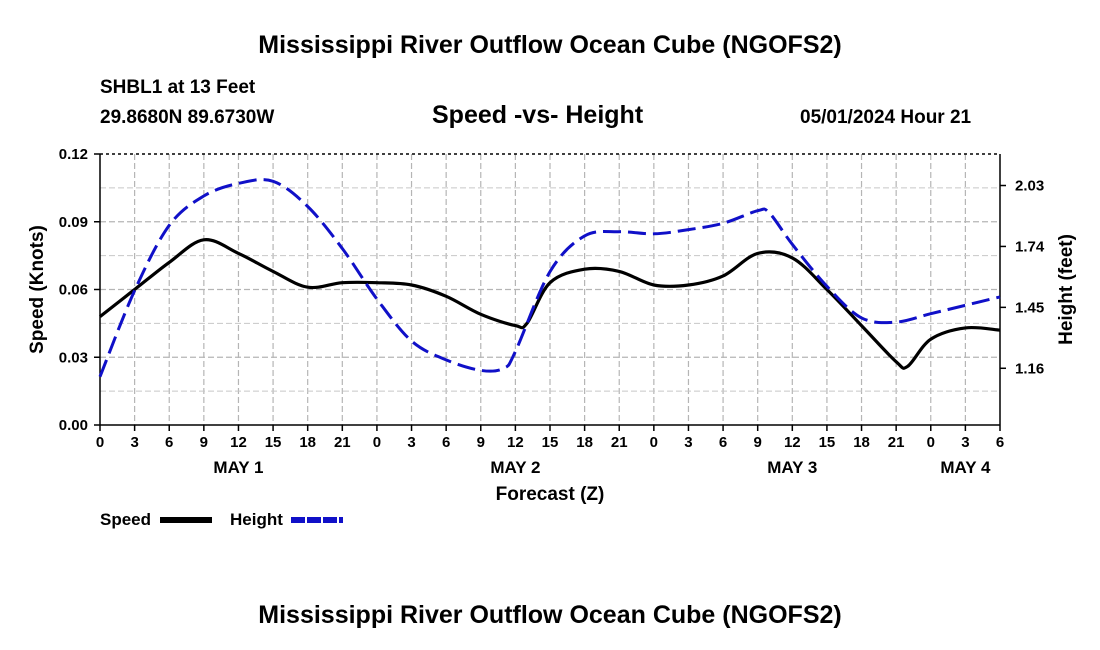 The width and height of the screenshot is (1100, 650). I want to click on y-tick-label: 0.06, so click(73, 290).